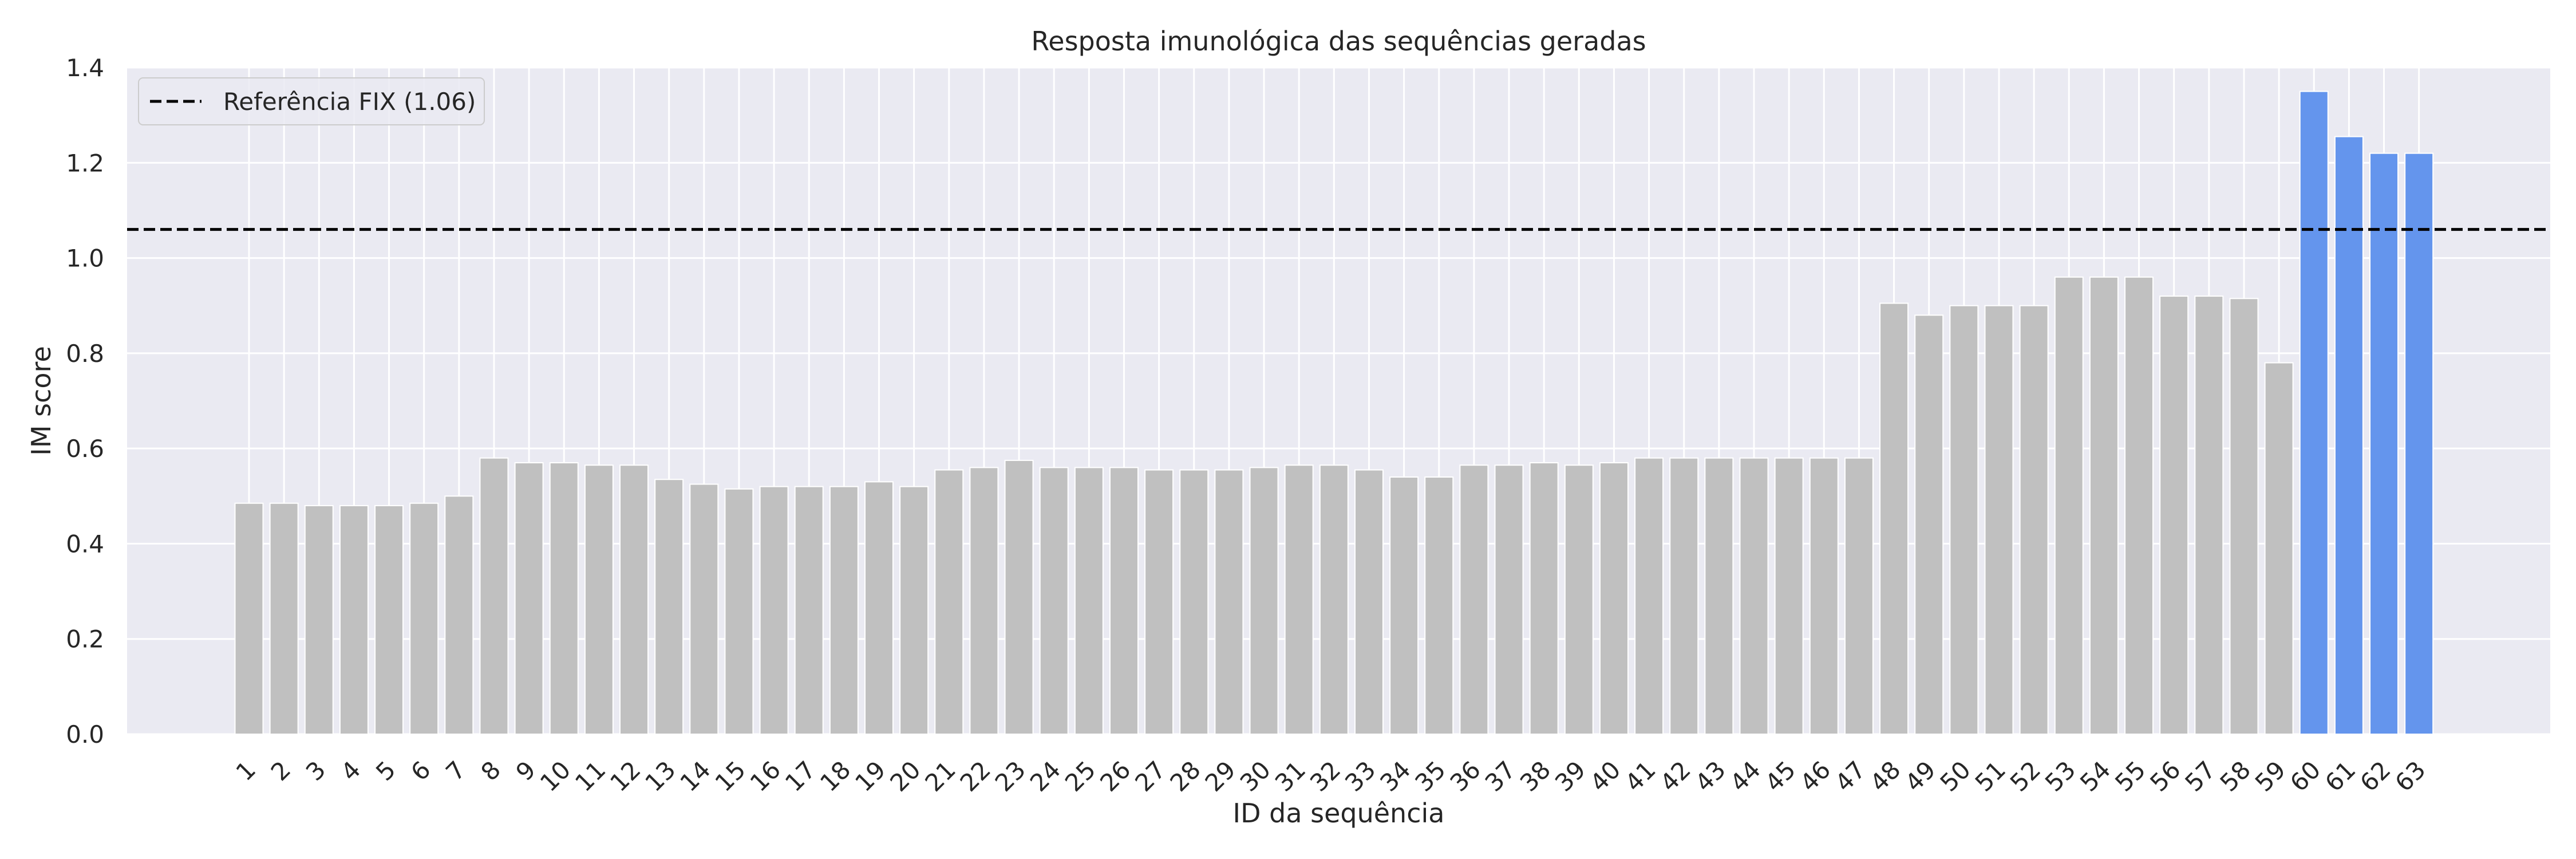  I want to click on y-tick-label: 1.4, so click(85, 68).